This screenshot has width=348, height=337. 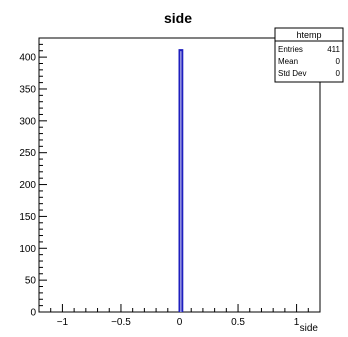 What do you see at coordinates (338, 73) in the screenshot?
I see `stats-stddev-value: 0` at bounding box center [338, 73].